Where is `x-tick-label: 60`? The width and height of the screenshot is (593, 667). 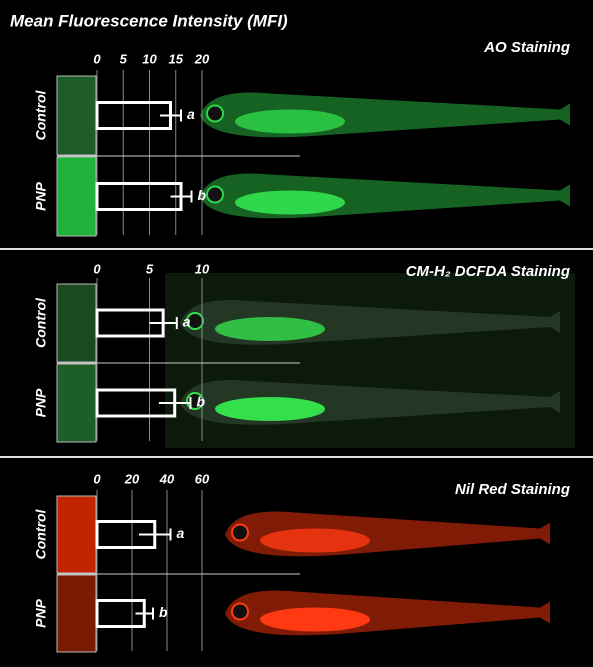 x-tick-label: 60 is located at coordinates (202, 478).